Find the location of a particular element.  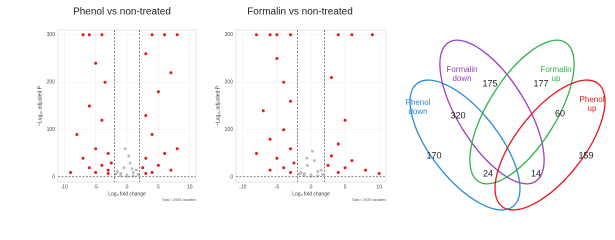

chart-title: Phenol vs non-treated is located at coordinates (122, 12).